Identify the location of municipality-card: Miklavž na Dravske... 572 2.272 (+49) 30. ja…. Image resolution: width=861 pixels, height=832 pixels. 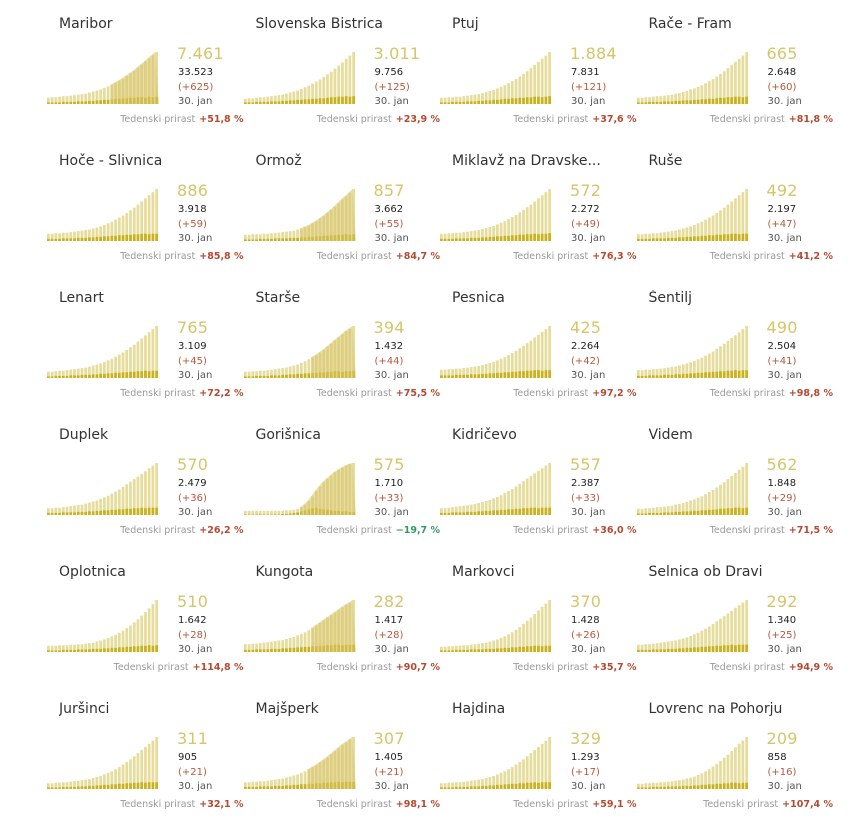
(538, 215).